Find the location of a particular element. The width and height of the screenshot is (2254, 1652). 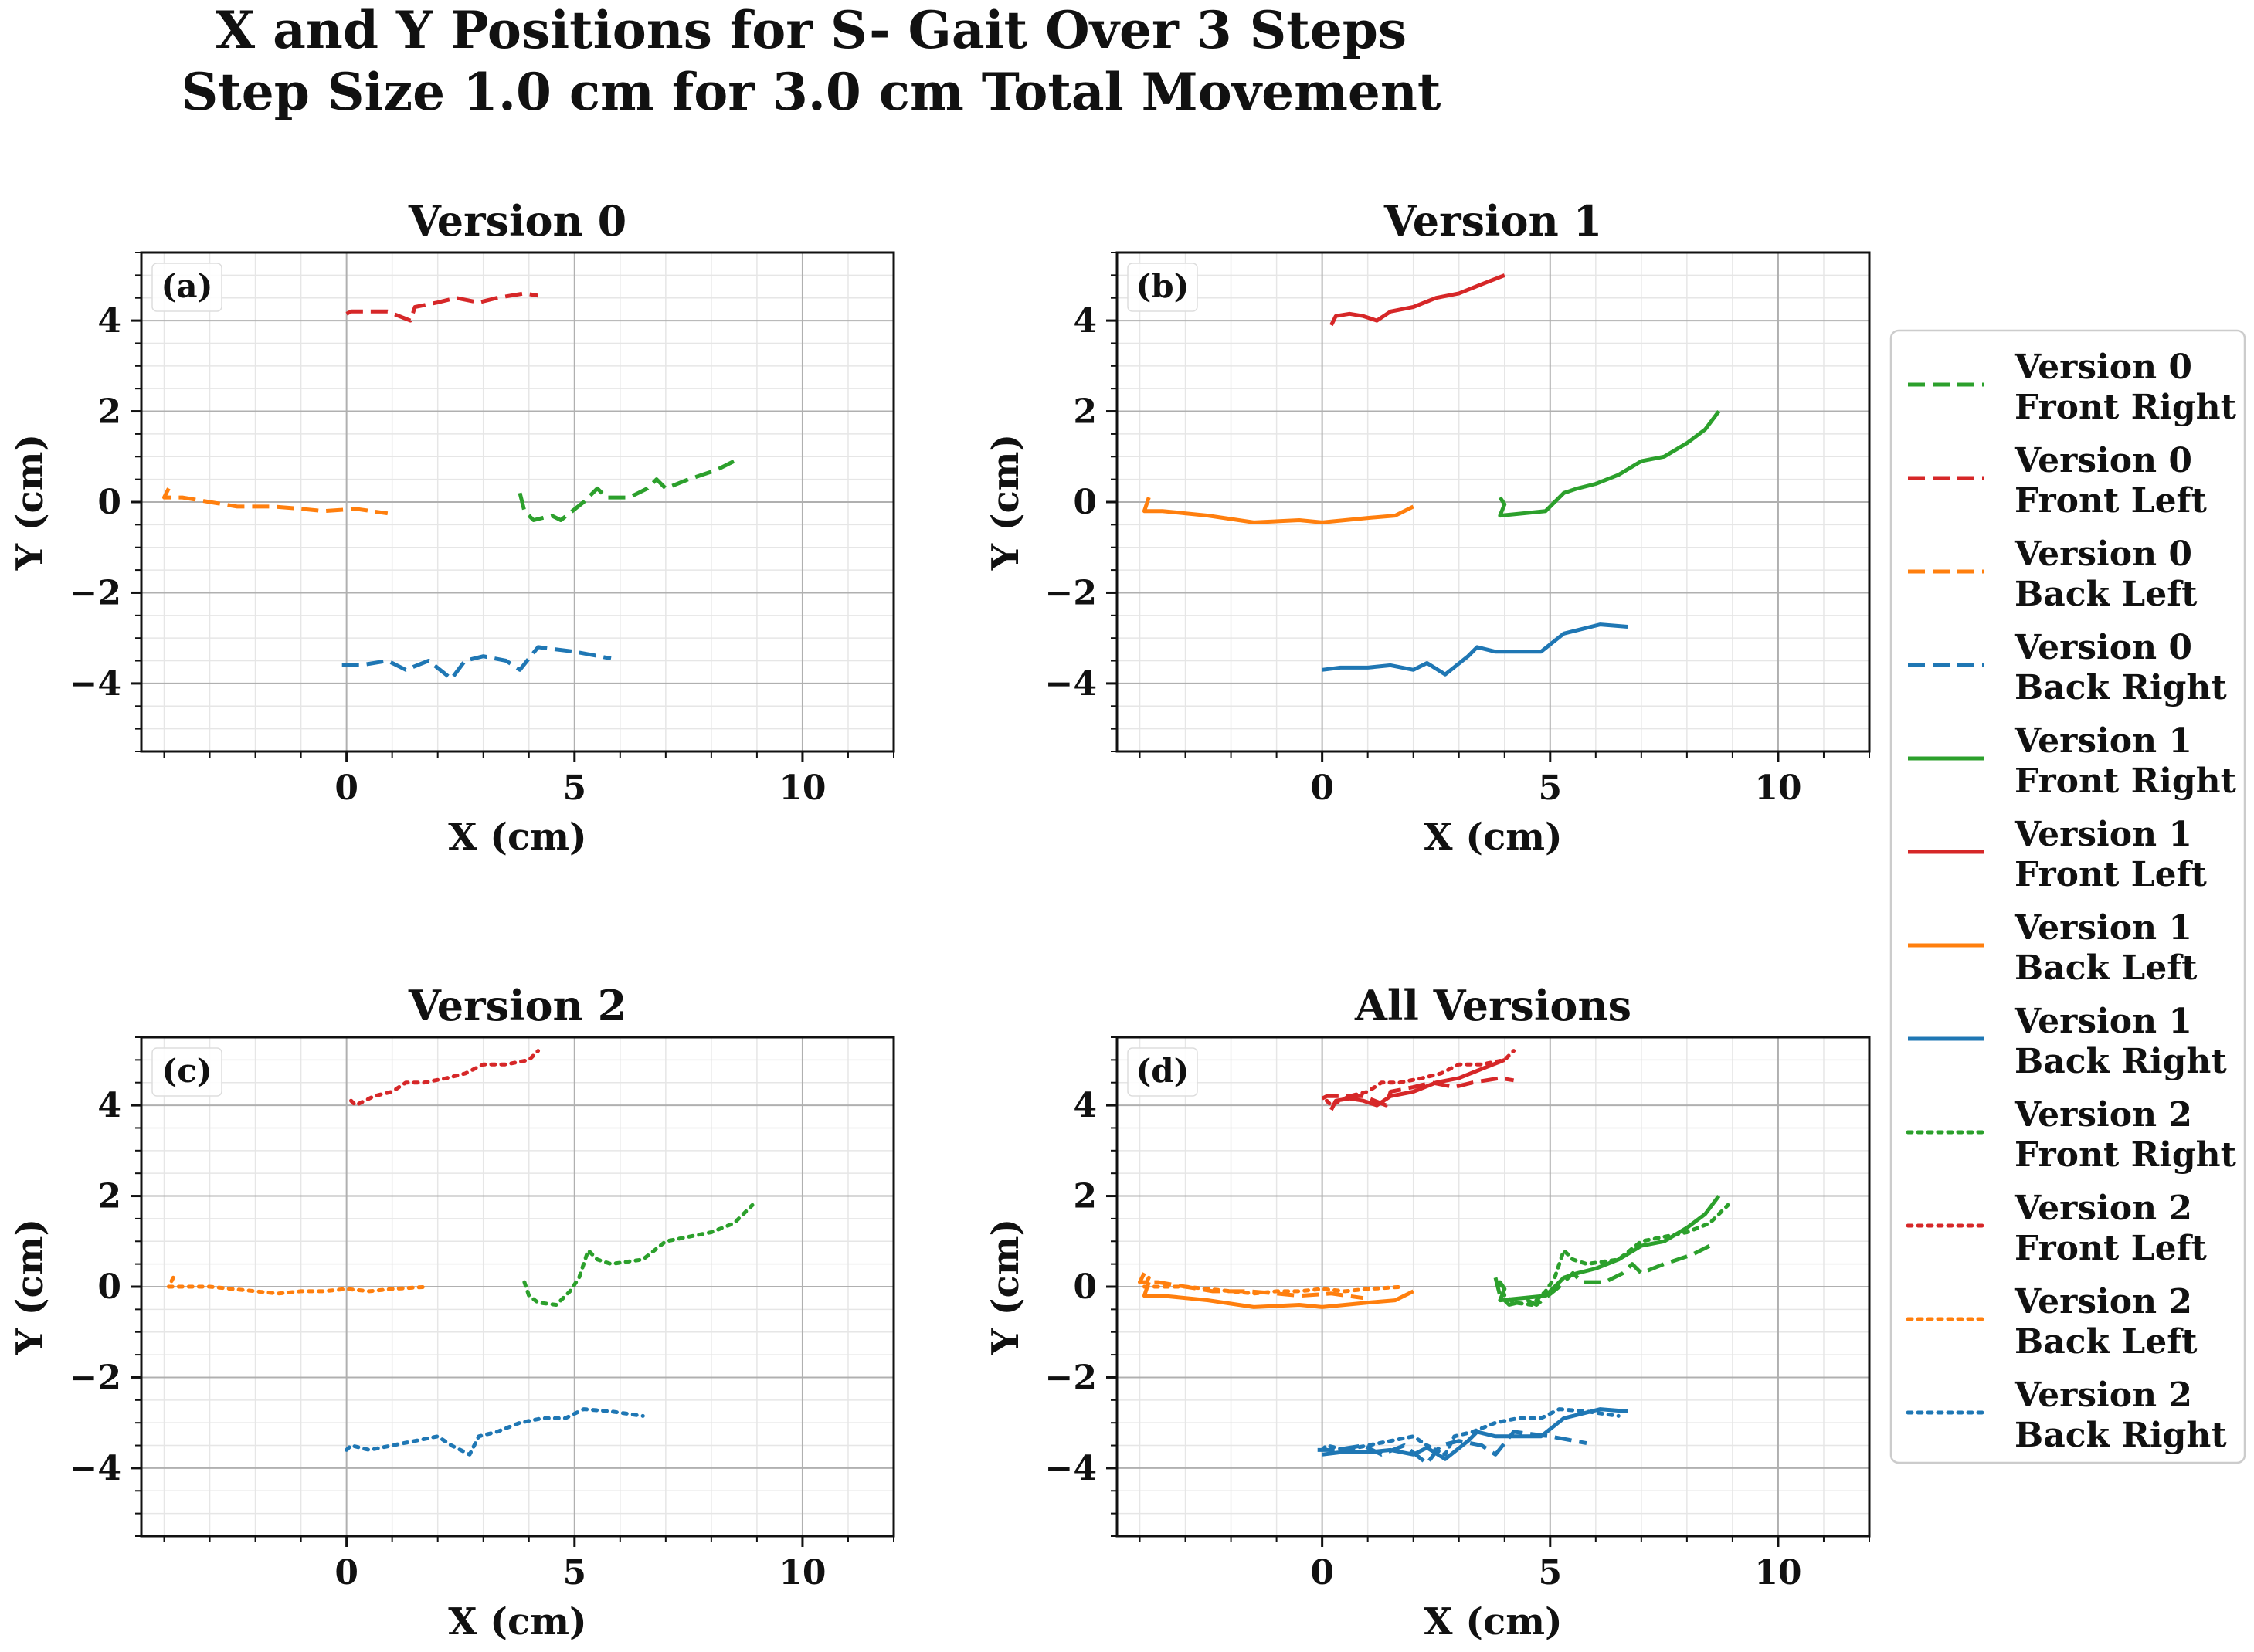

series-line: Version 0 Front Left is located at coordinates (442, 307).